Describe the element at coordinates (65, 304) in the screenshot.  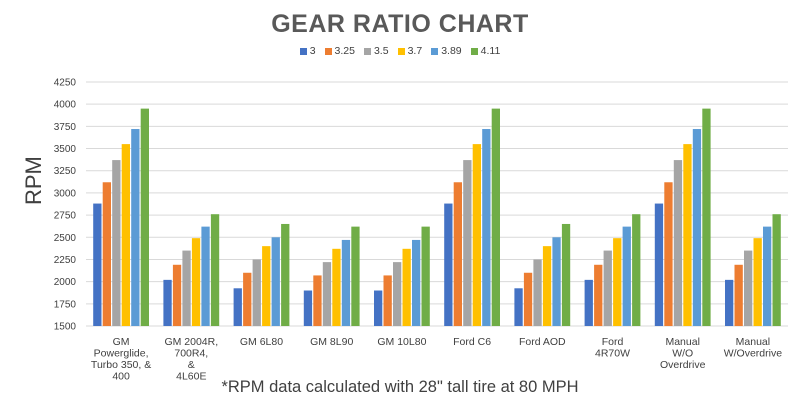
I see `y-tick-label: 1750` at that location.